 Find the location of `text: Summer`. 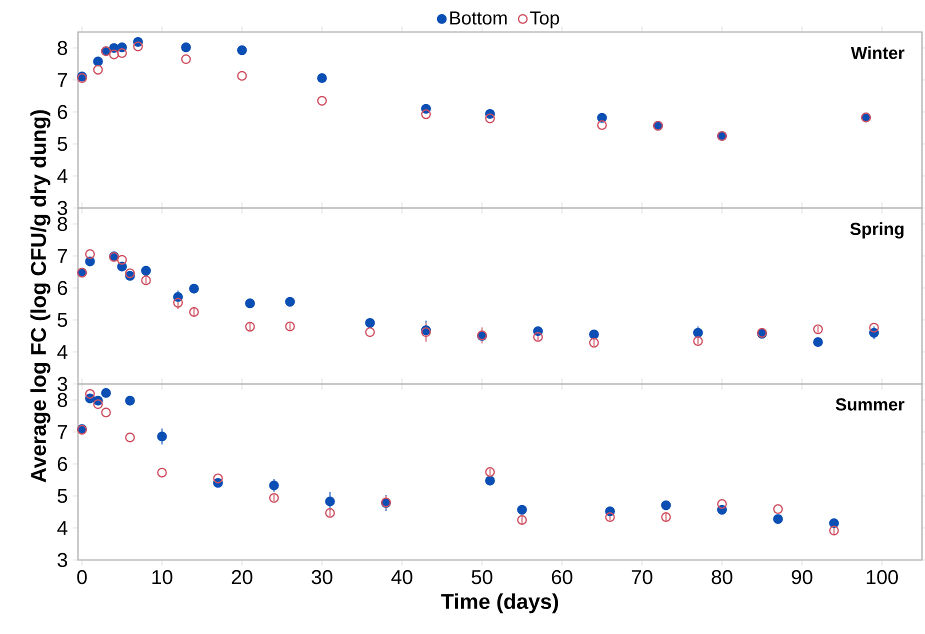

text: Summer is located at coordinates (870, 404).